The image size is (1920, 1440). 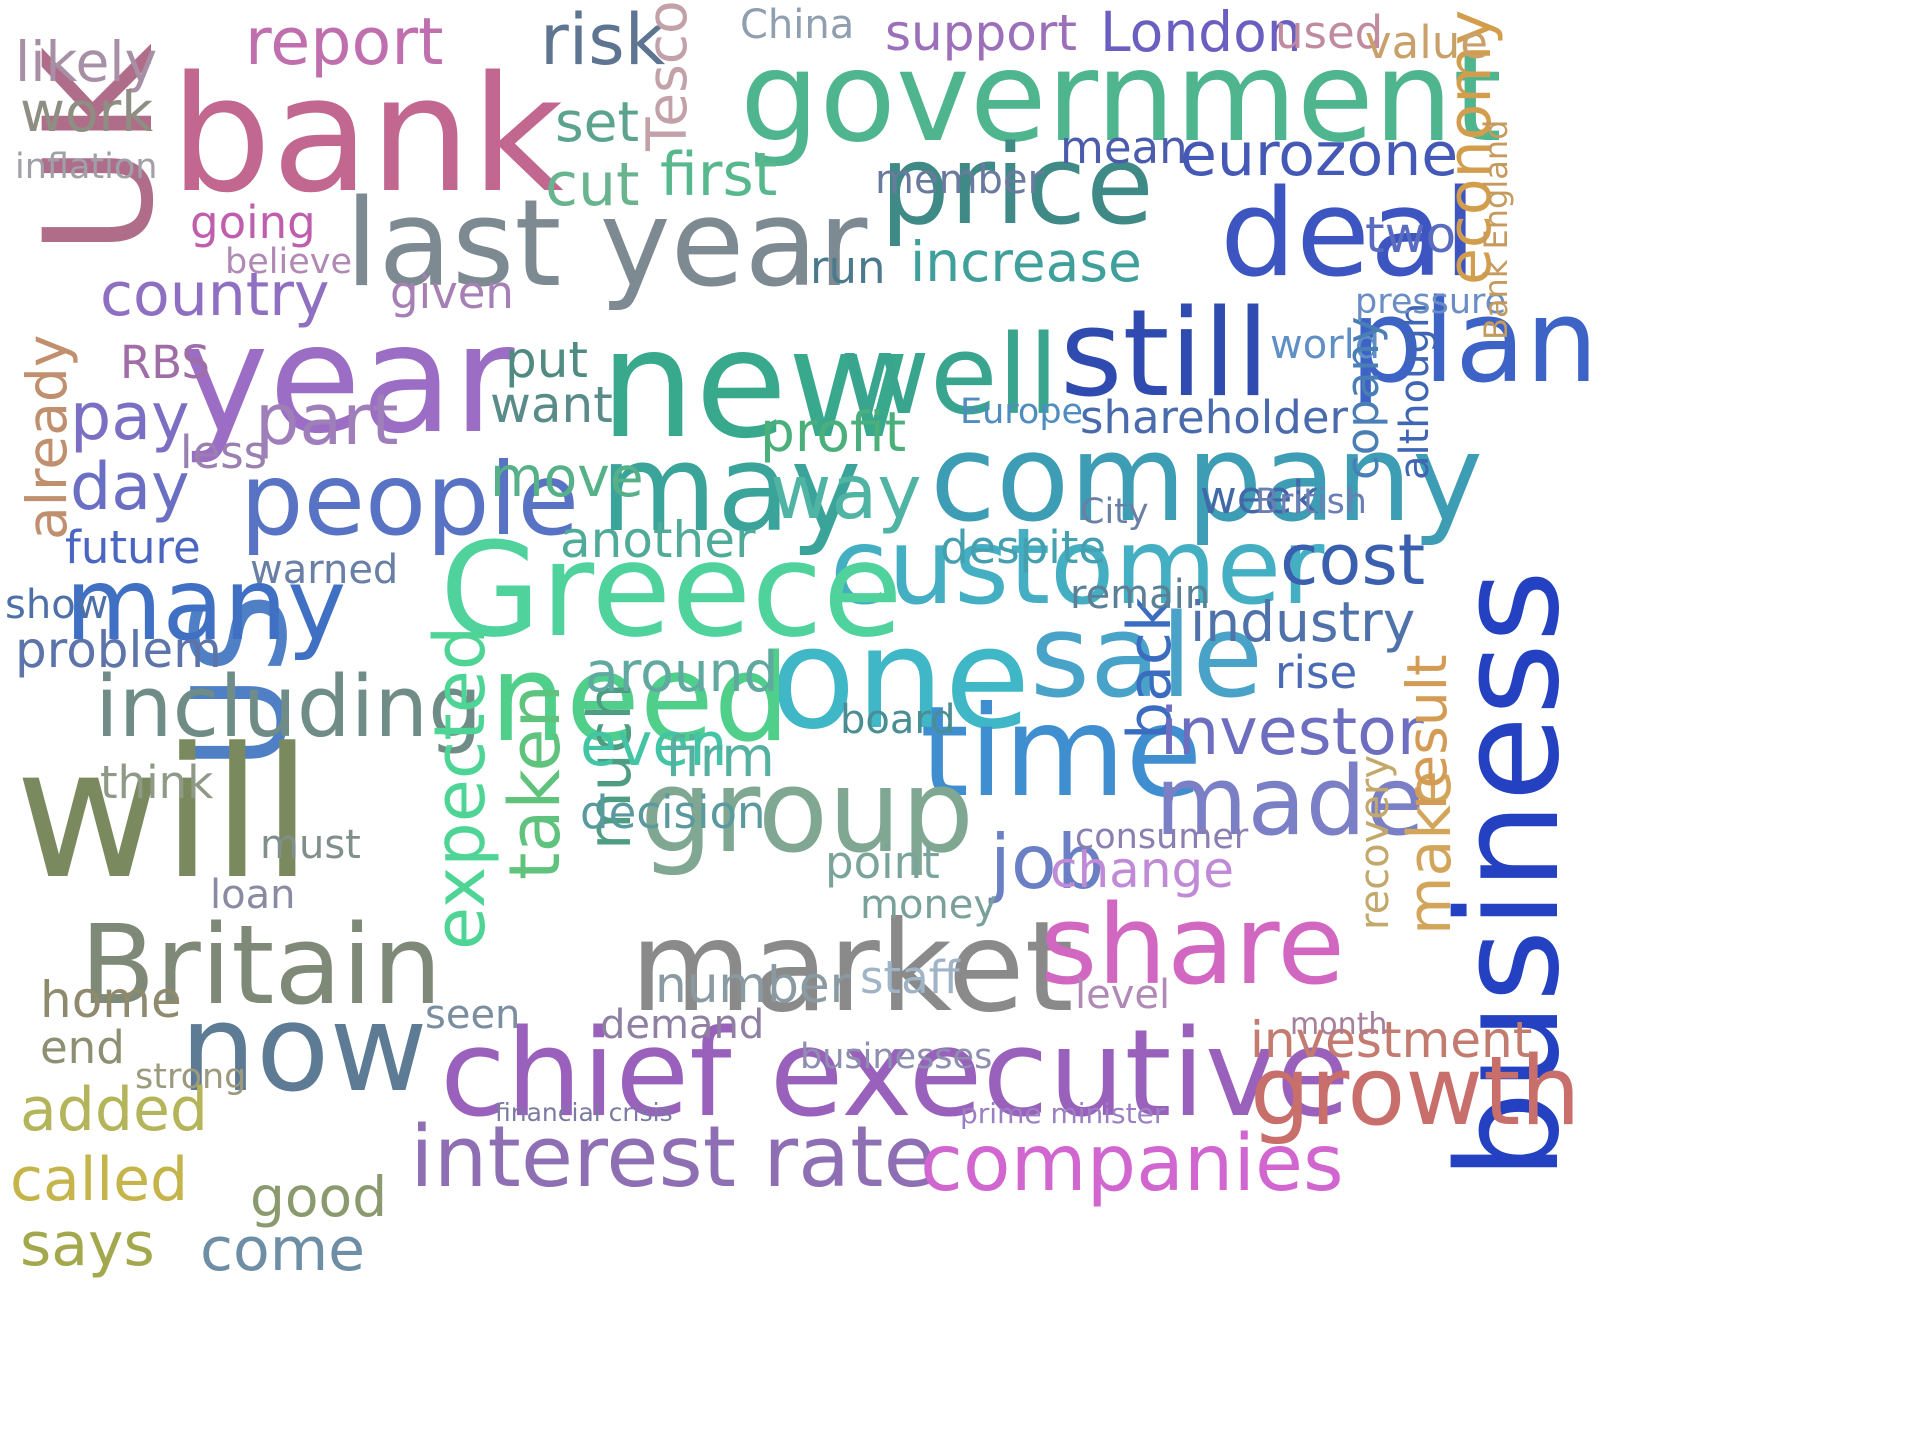 What do you see at coordinates (130, 417) in the screenshot?
I see `word-pay: pay` at bounding box center [130, 417].